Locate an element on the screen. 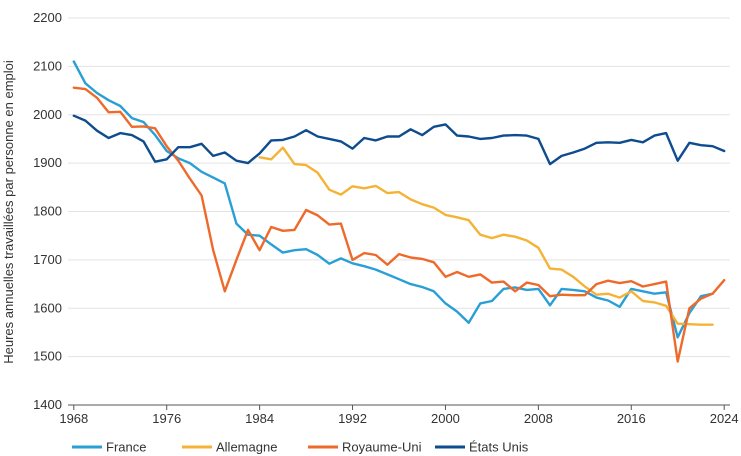  y-tick-label: 1900 is located at coordinates (47, 162).